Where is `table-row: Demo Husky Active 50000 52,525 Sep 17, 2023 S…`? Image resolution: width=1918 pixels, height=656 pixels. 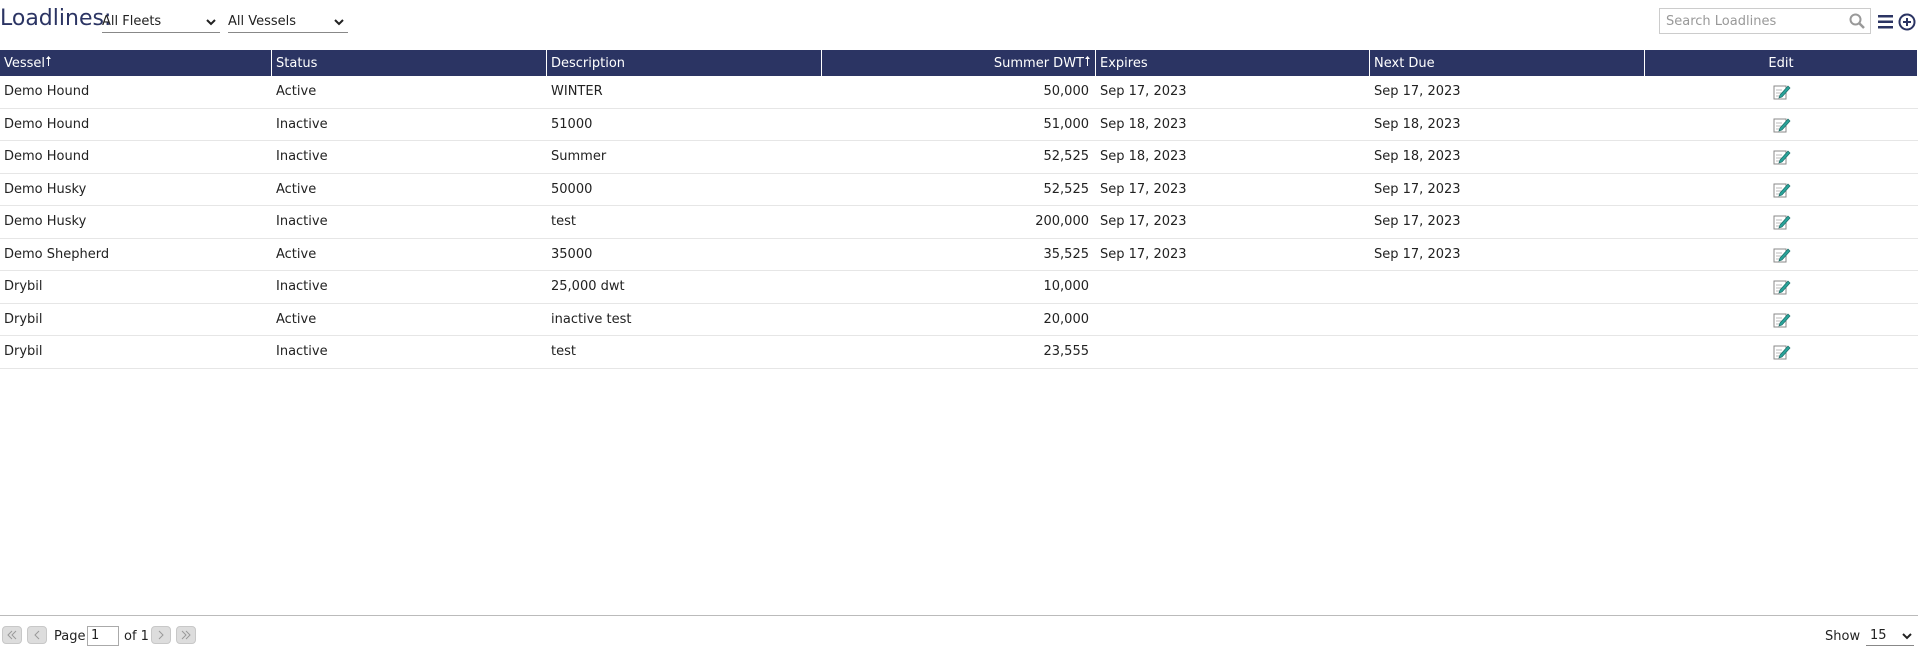 table-row: Demo Husky Active 50000 52,525 Sep 17, 2023 S… is located at coordinates (959, 190).